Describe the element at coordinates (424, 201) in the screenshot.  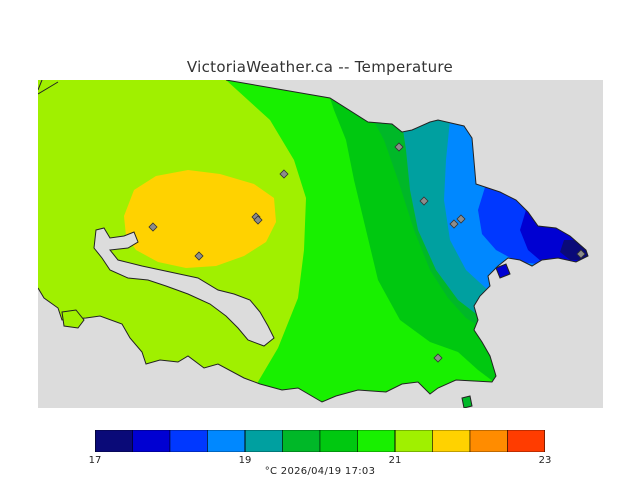
I see `station-6-marker` at that location.